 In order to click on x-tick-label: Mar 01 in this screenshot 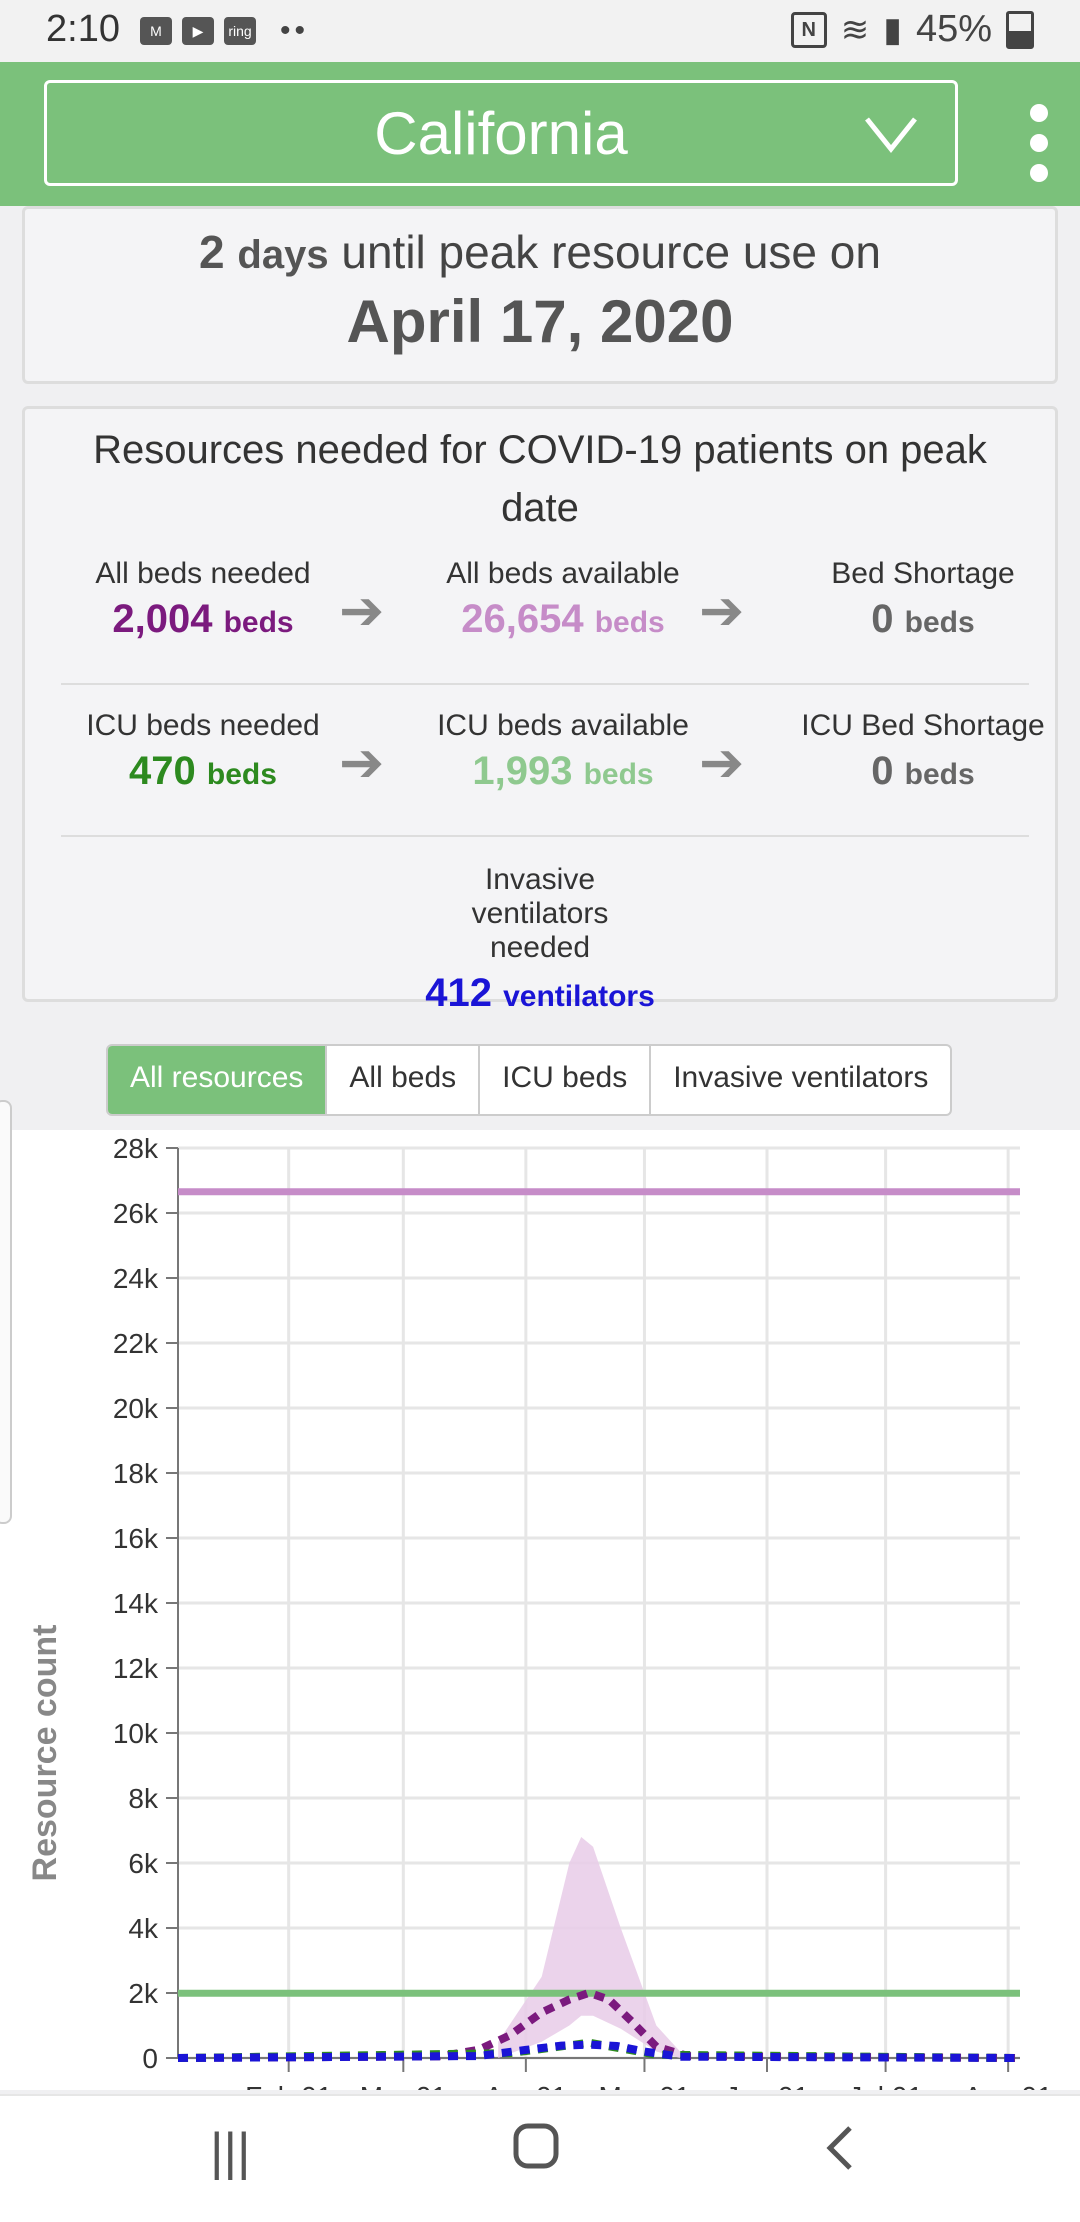, I will do `click(403, 2085)`.